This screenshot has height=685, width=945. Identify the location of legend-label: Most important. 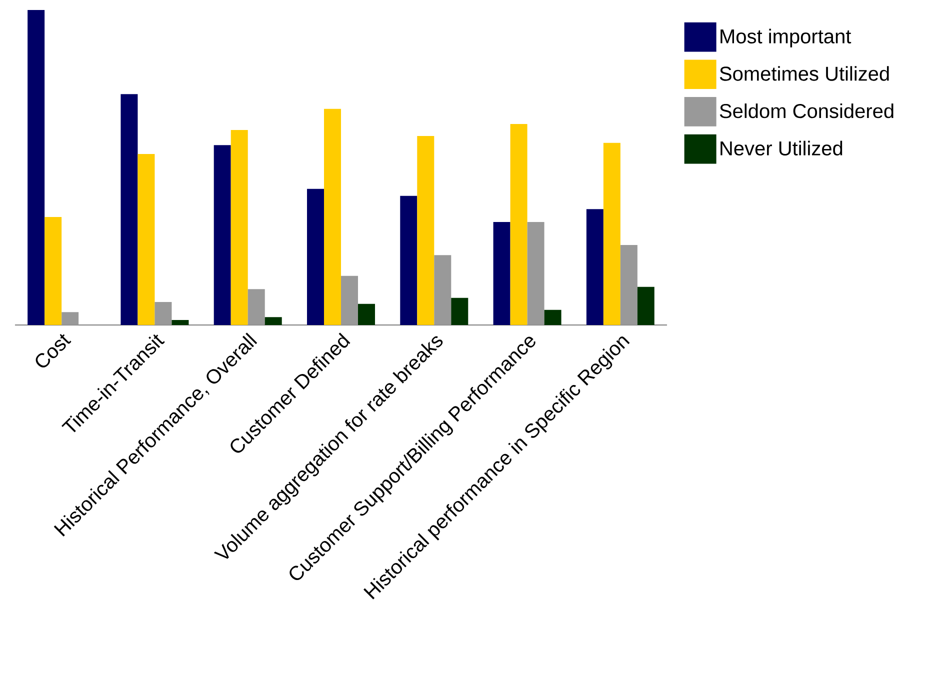
(786, 38).